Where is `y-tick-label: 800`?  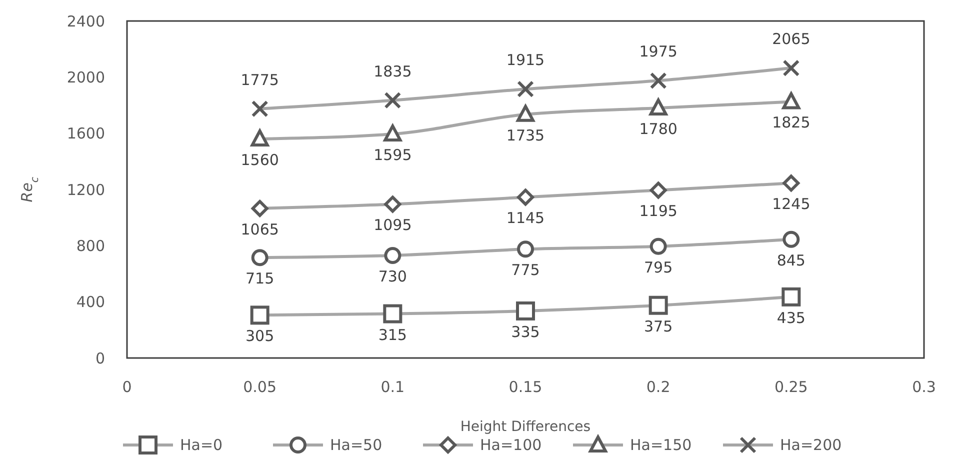
y-tick-label: 800 is located at coordinates (90, 245).